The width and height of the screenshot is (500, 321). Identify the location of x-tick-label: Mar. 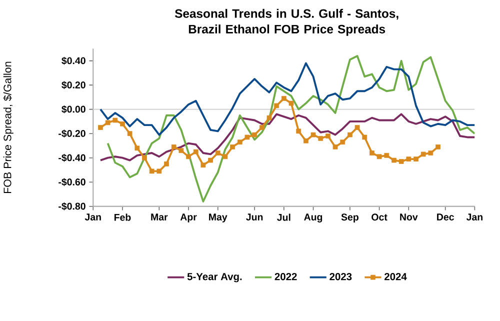
(159, 217).